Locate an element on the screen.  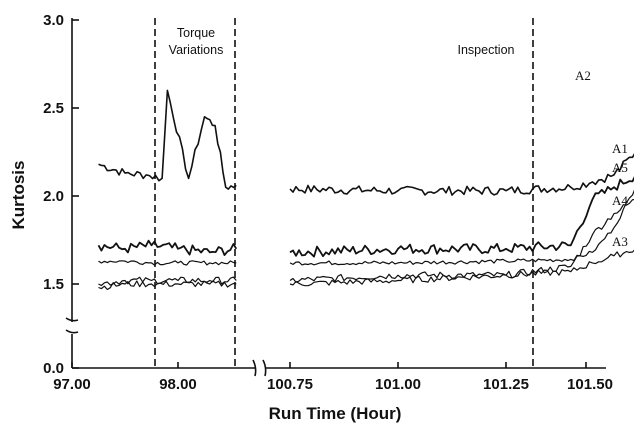
y-tick-label-3: 2.5 is located at coordinates (53, 108).